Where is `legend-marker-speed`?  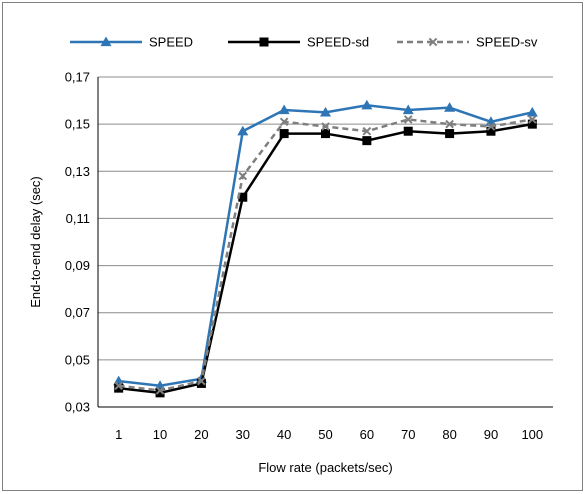 legend-marker-speed is located at coordinates (106, 41).